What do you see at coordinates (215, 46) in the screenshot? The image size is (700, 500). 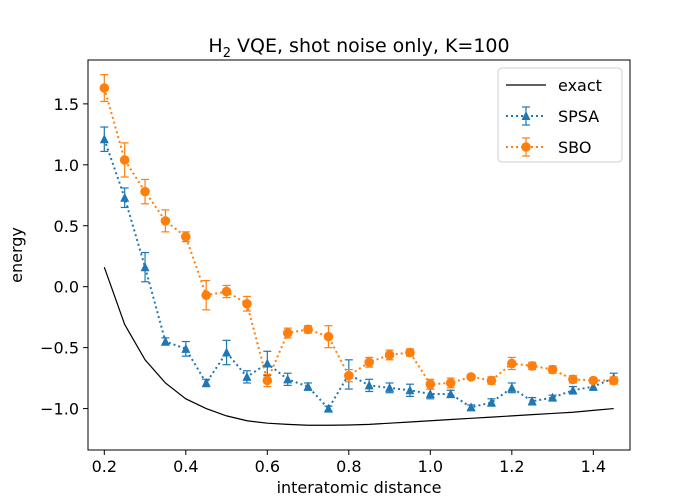 I see `chart-title-prefix: H` at bounding box center [215, 46].